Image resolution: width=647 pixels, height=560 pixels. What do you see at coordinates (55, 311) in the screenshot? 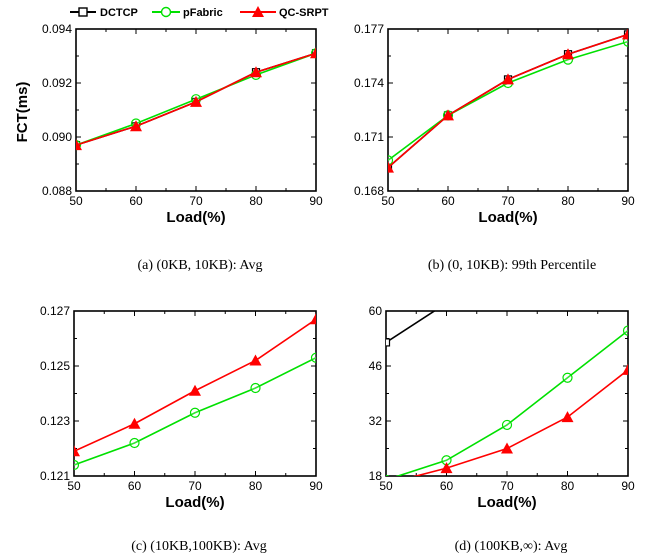
I see `y-tick-label: 0.127` at bounding box center [55, 311].